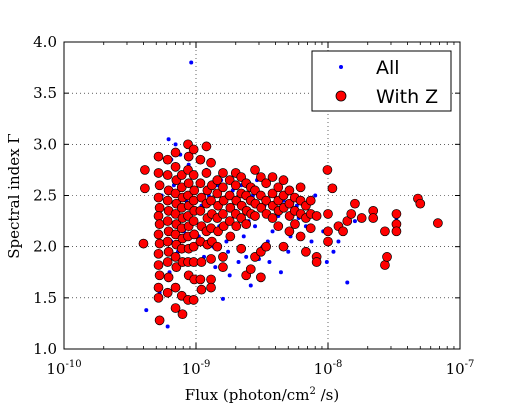  What do you see at coordinates (341, 67) in the screenshot?
I see `legend-marker-all` at bounding box center [341, 67].